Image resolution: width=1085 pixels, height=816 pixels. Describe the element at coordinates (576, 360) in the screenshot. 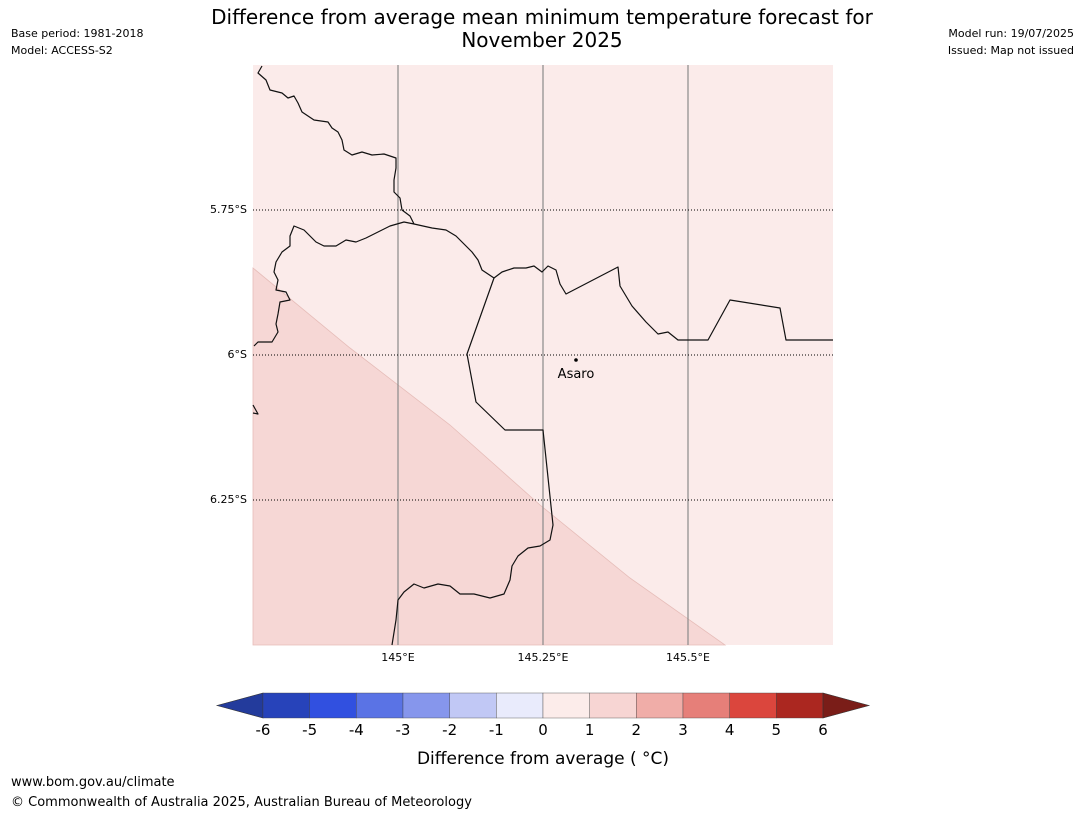

I see `asaro-marker` at that location.